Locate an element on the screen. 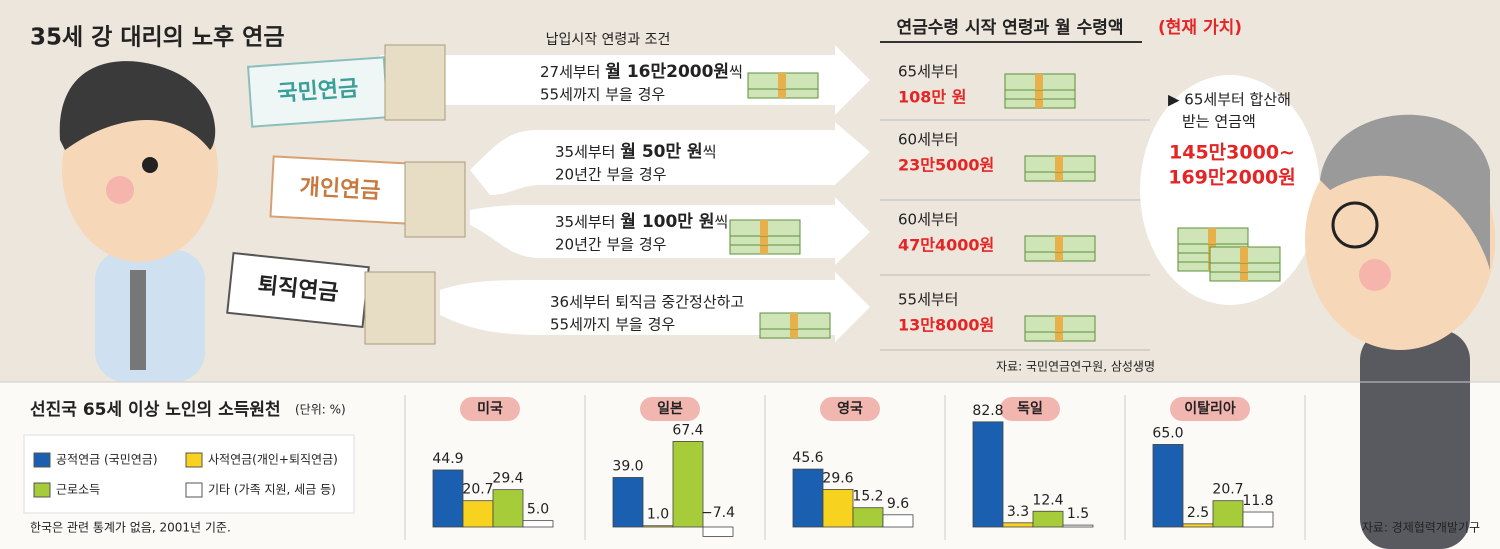  right-character is located at coordinates (1400, 331).